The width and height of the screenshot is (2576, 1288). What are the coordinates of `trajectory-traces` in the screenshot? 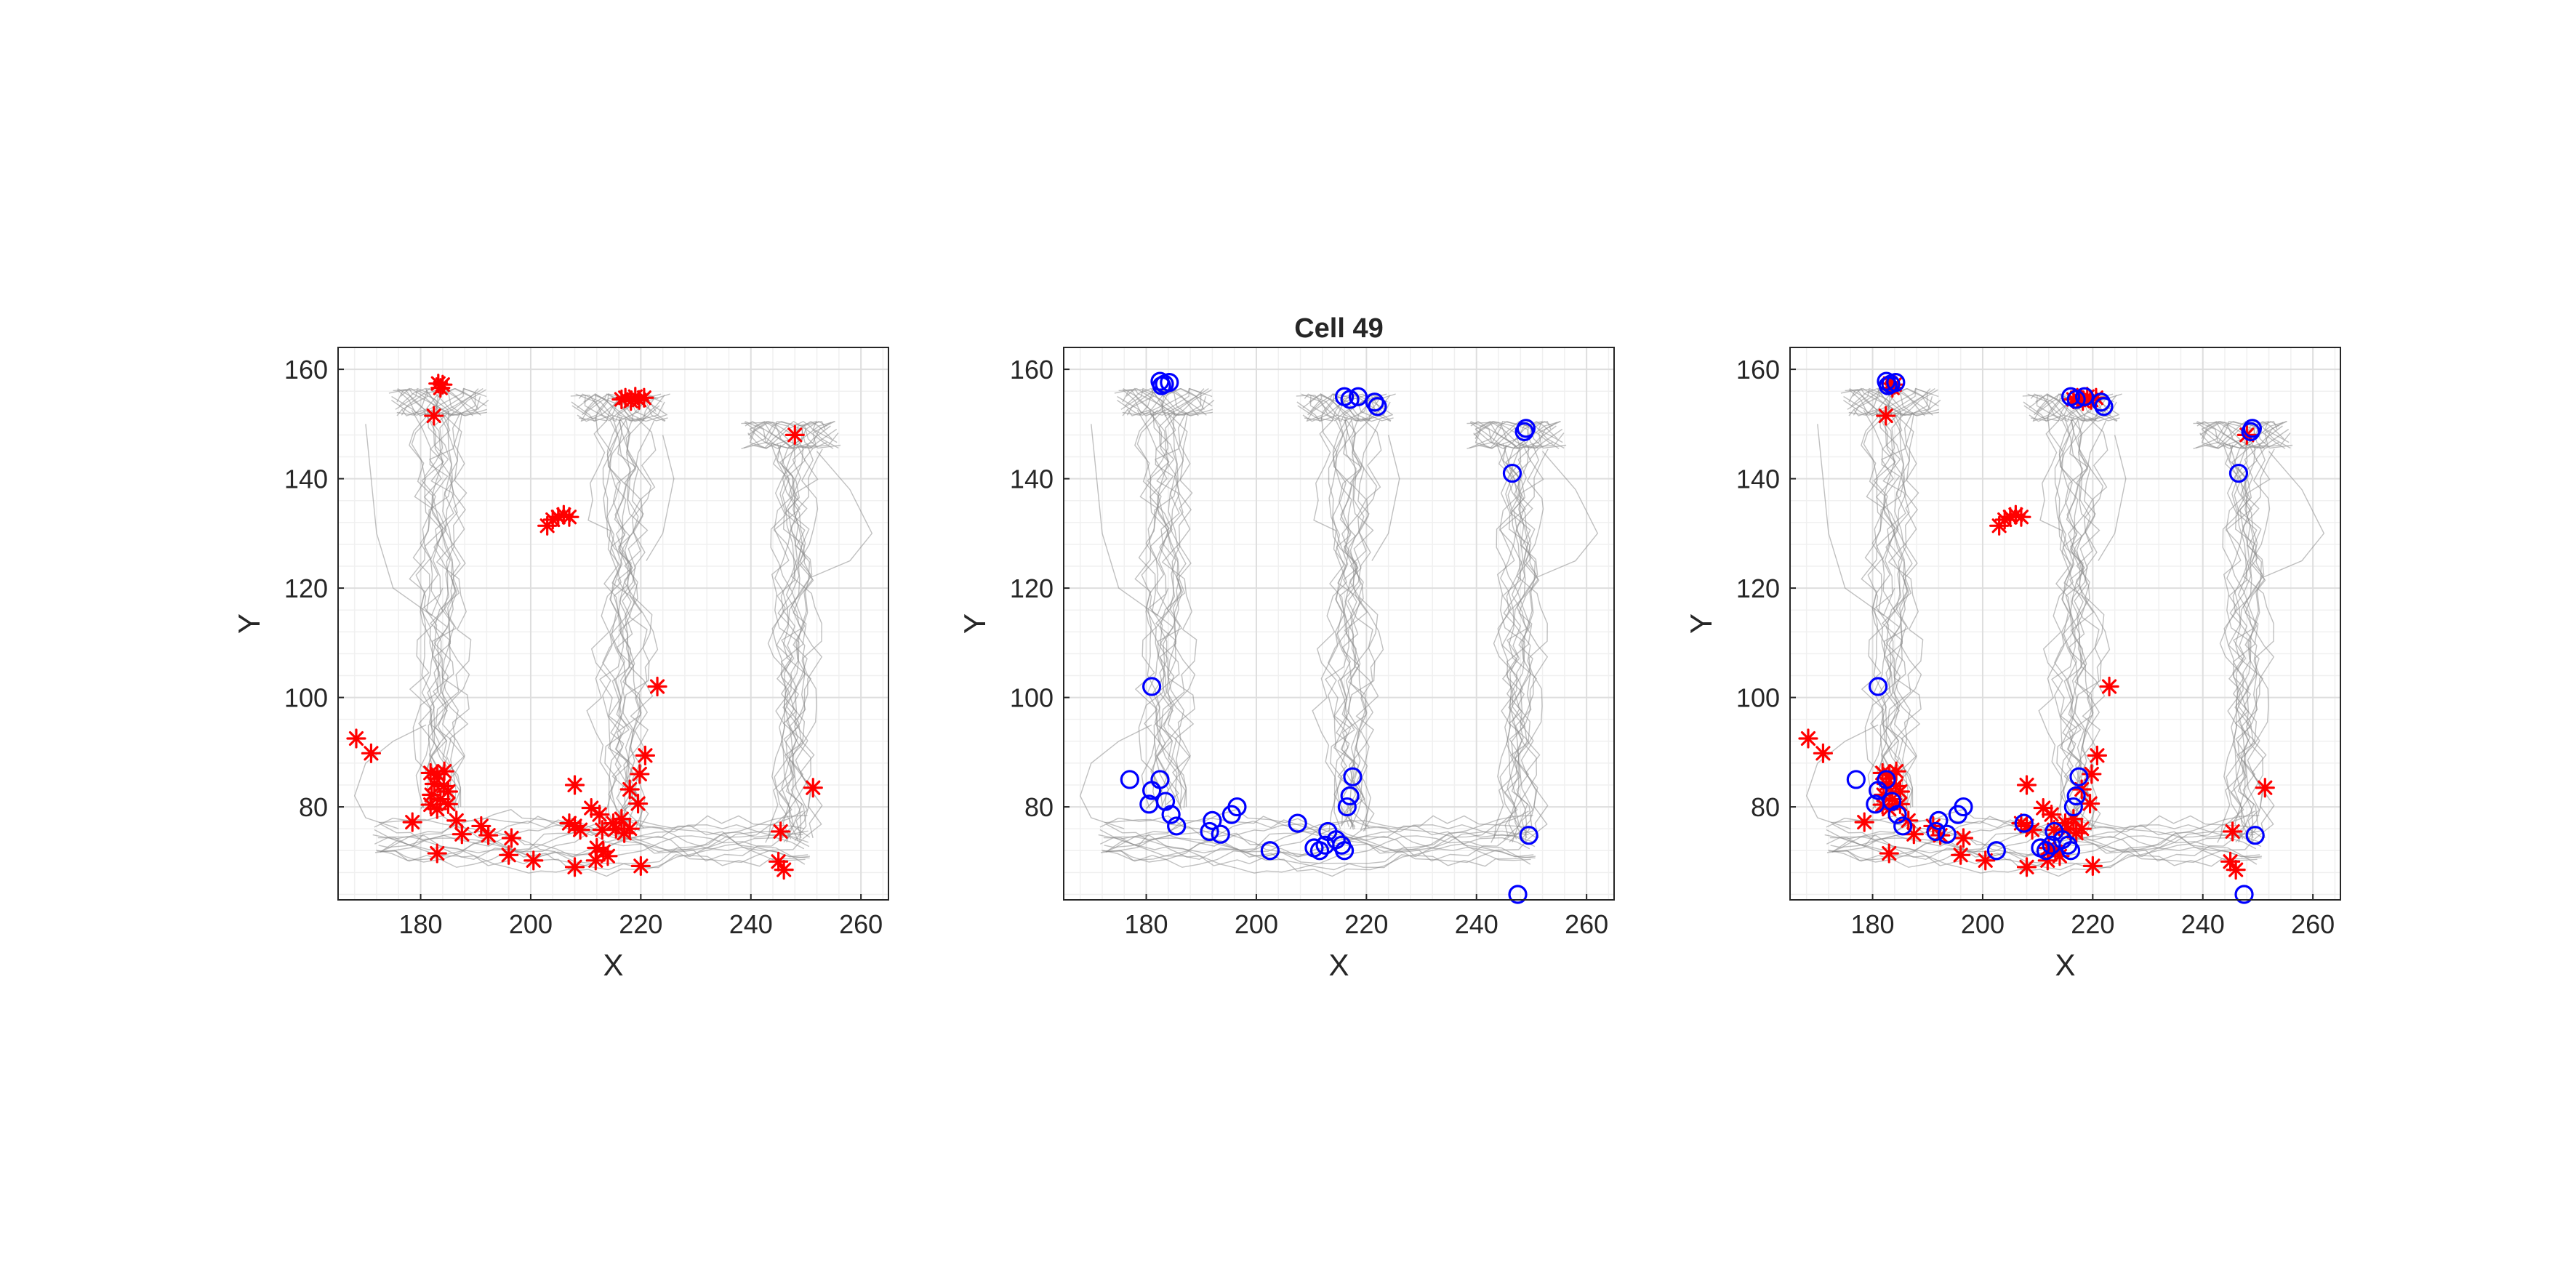 It's located at (1339, 632).